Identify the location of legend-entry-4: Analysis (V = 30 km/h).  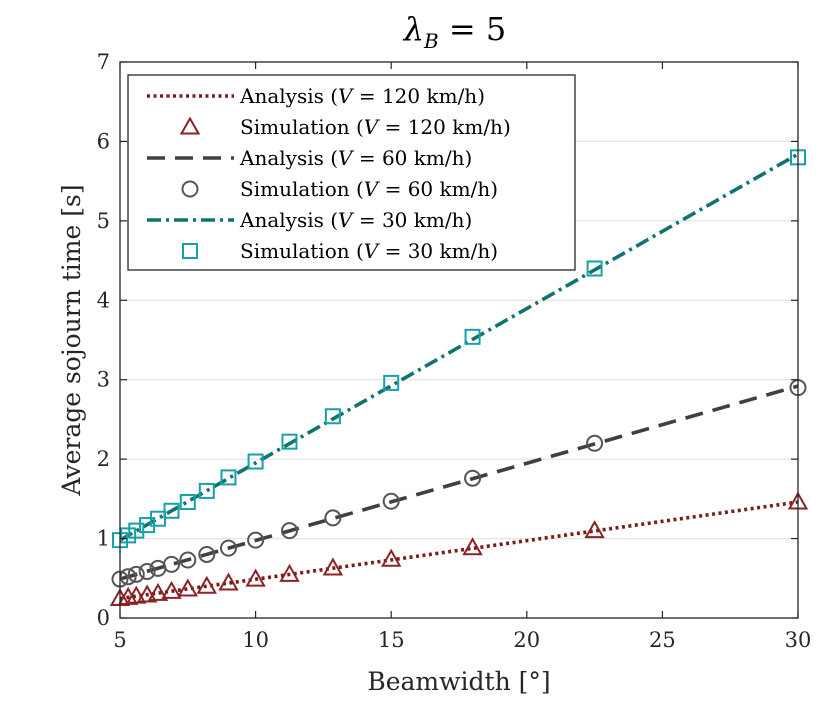
(355, 220).